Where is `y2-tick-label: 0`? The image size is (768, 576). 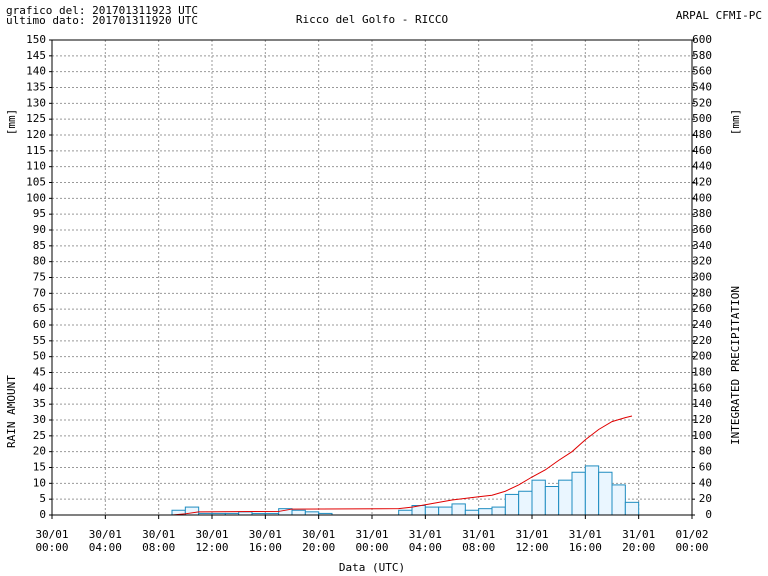
y2-tick-label: 0 is located at coordinates (708, 514).